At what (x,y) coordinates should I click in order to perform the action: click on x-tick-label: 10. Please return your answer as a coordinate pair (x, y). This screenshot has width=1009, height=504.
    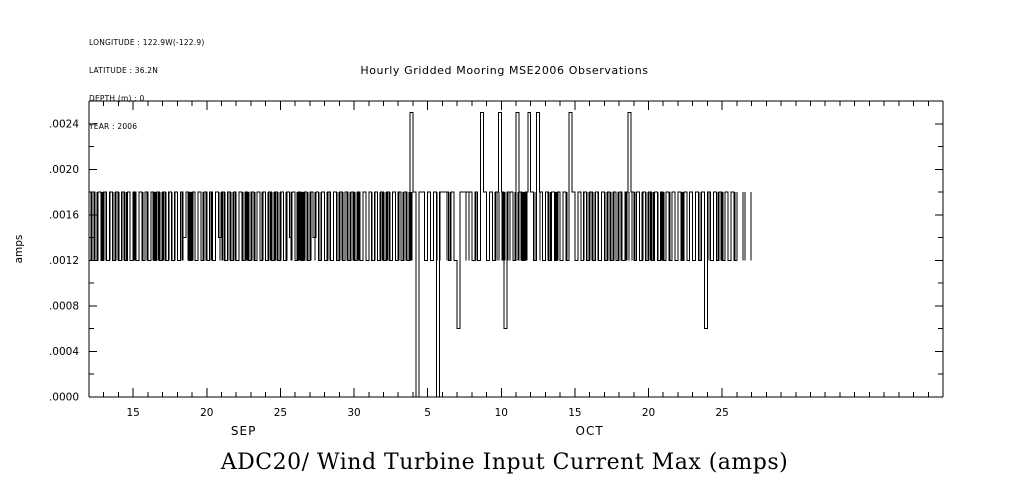
    Looking at the image, I should click on (501, 413).